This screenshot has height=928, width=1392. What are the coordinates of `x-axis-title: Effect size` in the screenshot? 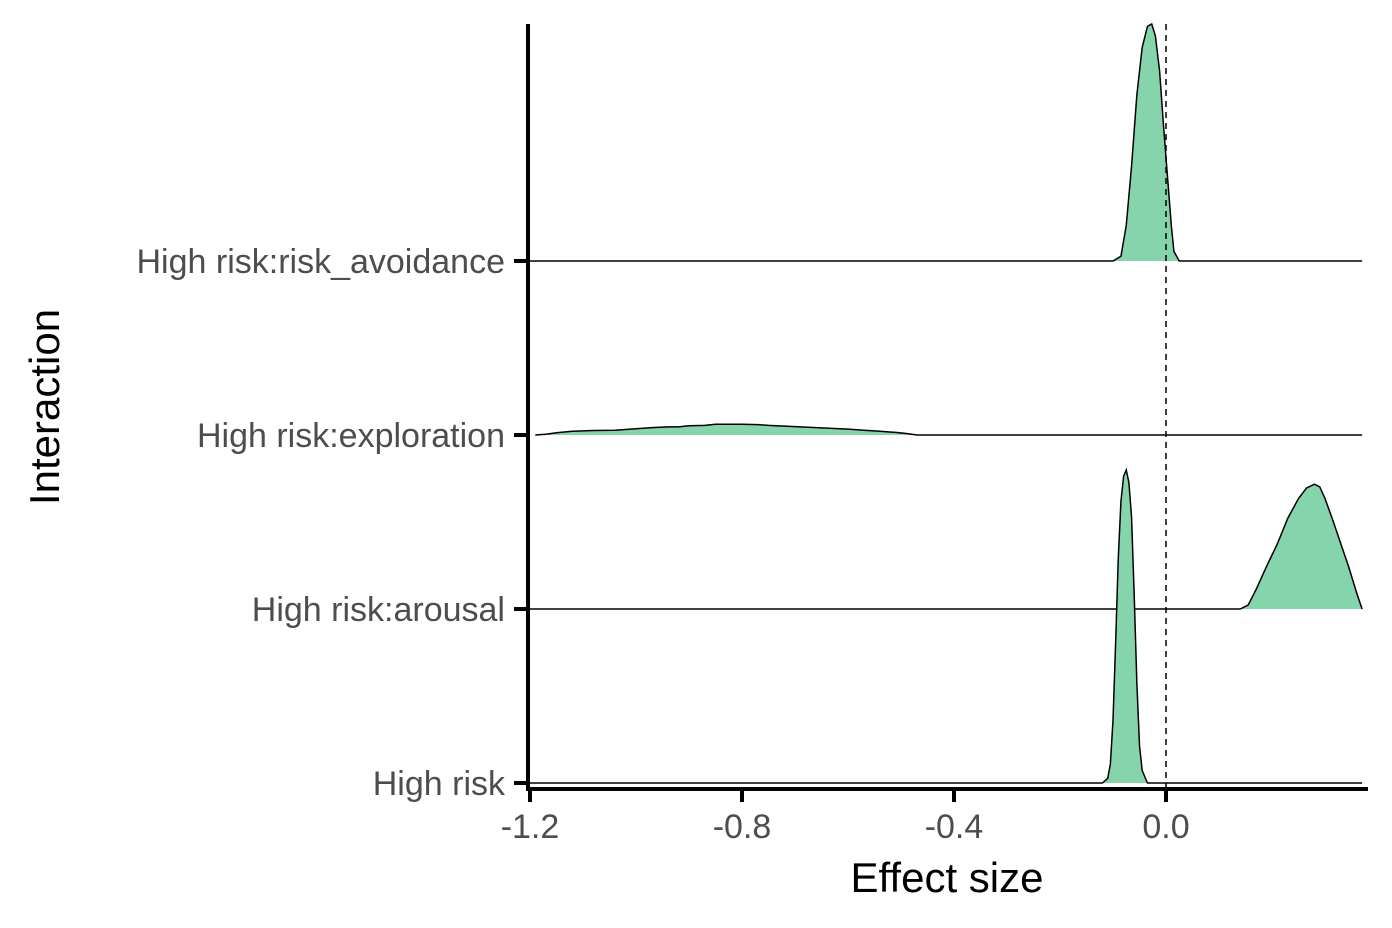 It's located at (947, 877).